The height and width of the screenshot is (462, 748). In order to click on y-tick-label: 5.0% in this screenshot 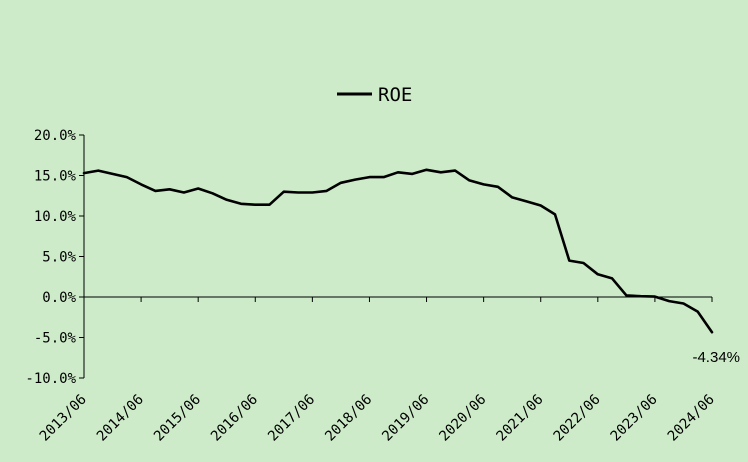, I will do `click(59, 258)`.